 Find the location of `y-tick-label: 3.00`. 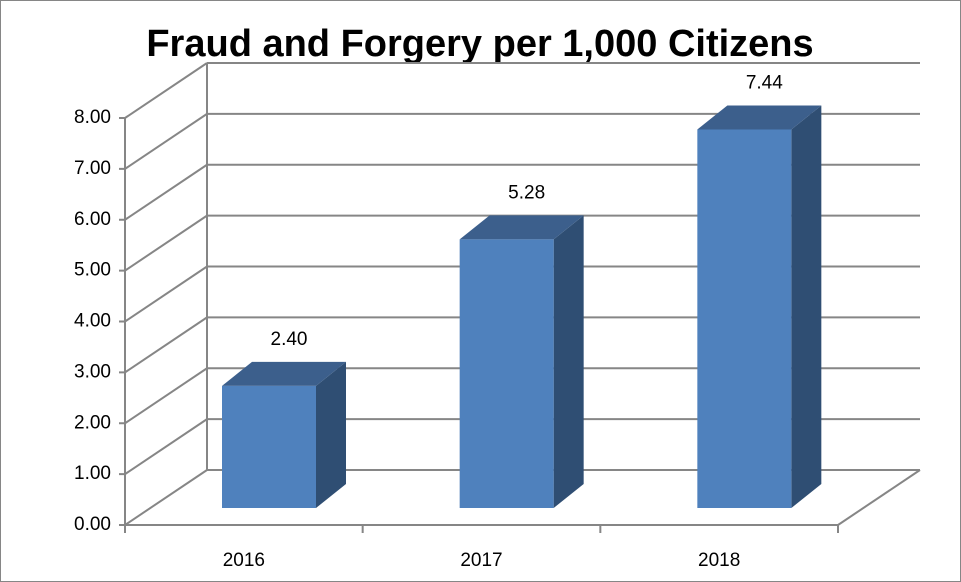

y-tick-label: 3.00 is located at coordinates (92, 371).